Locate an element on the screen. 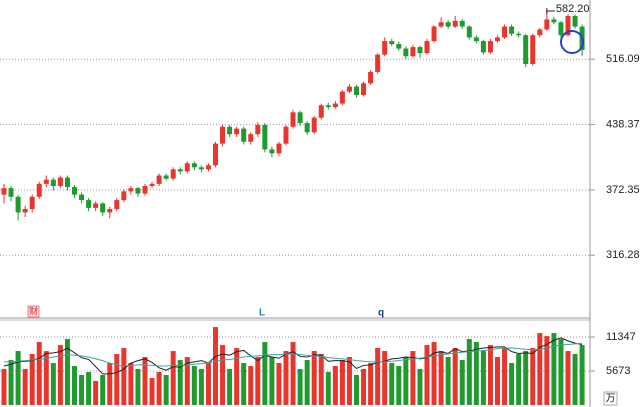 This screenshot has width=640, height=407. y-tick-label: 438.37 is located at coordinates (623, 124).